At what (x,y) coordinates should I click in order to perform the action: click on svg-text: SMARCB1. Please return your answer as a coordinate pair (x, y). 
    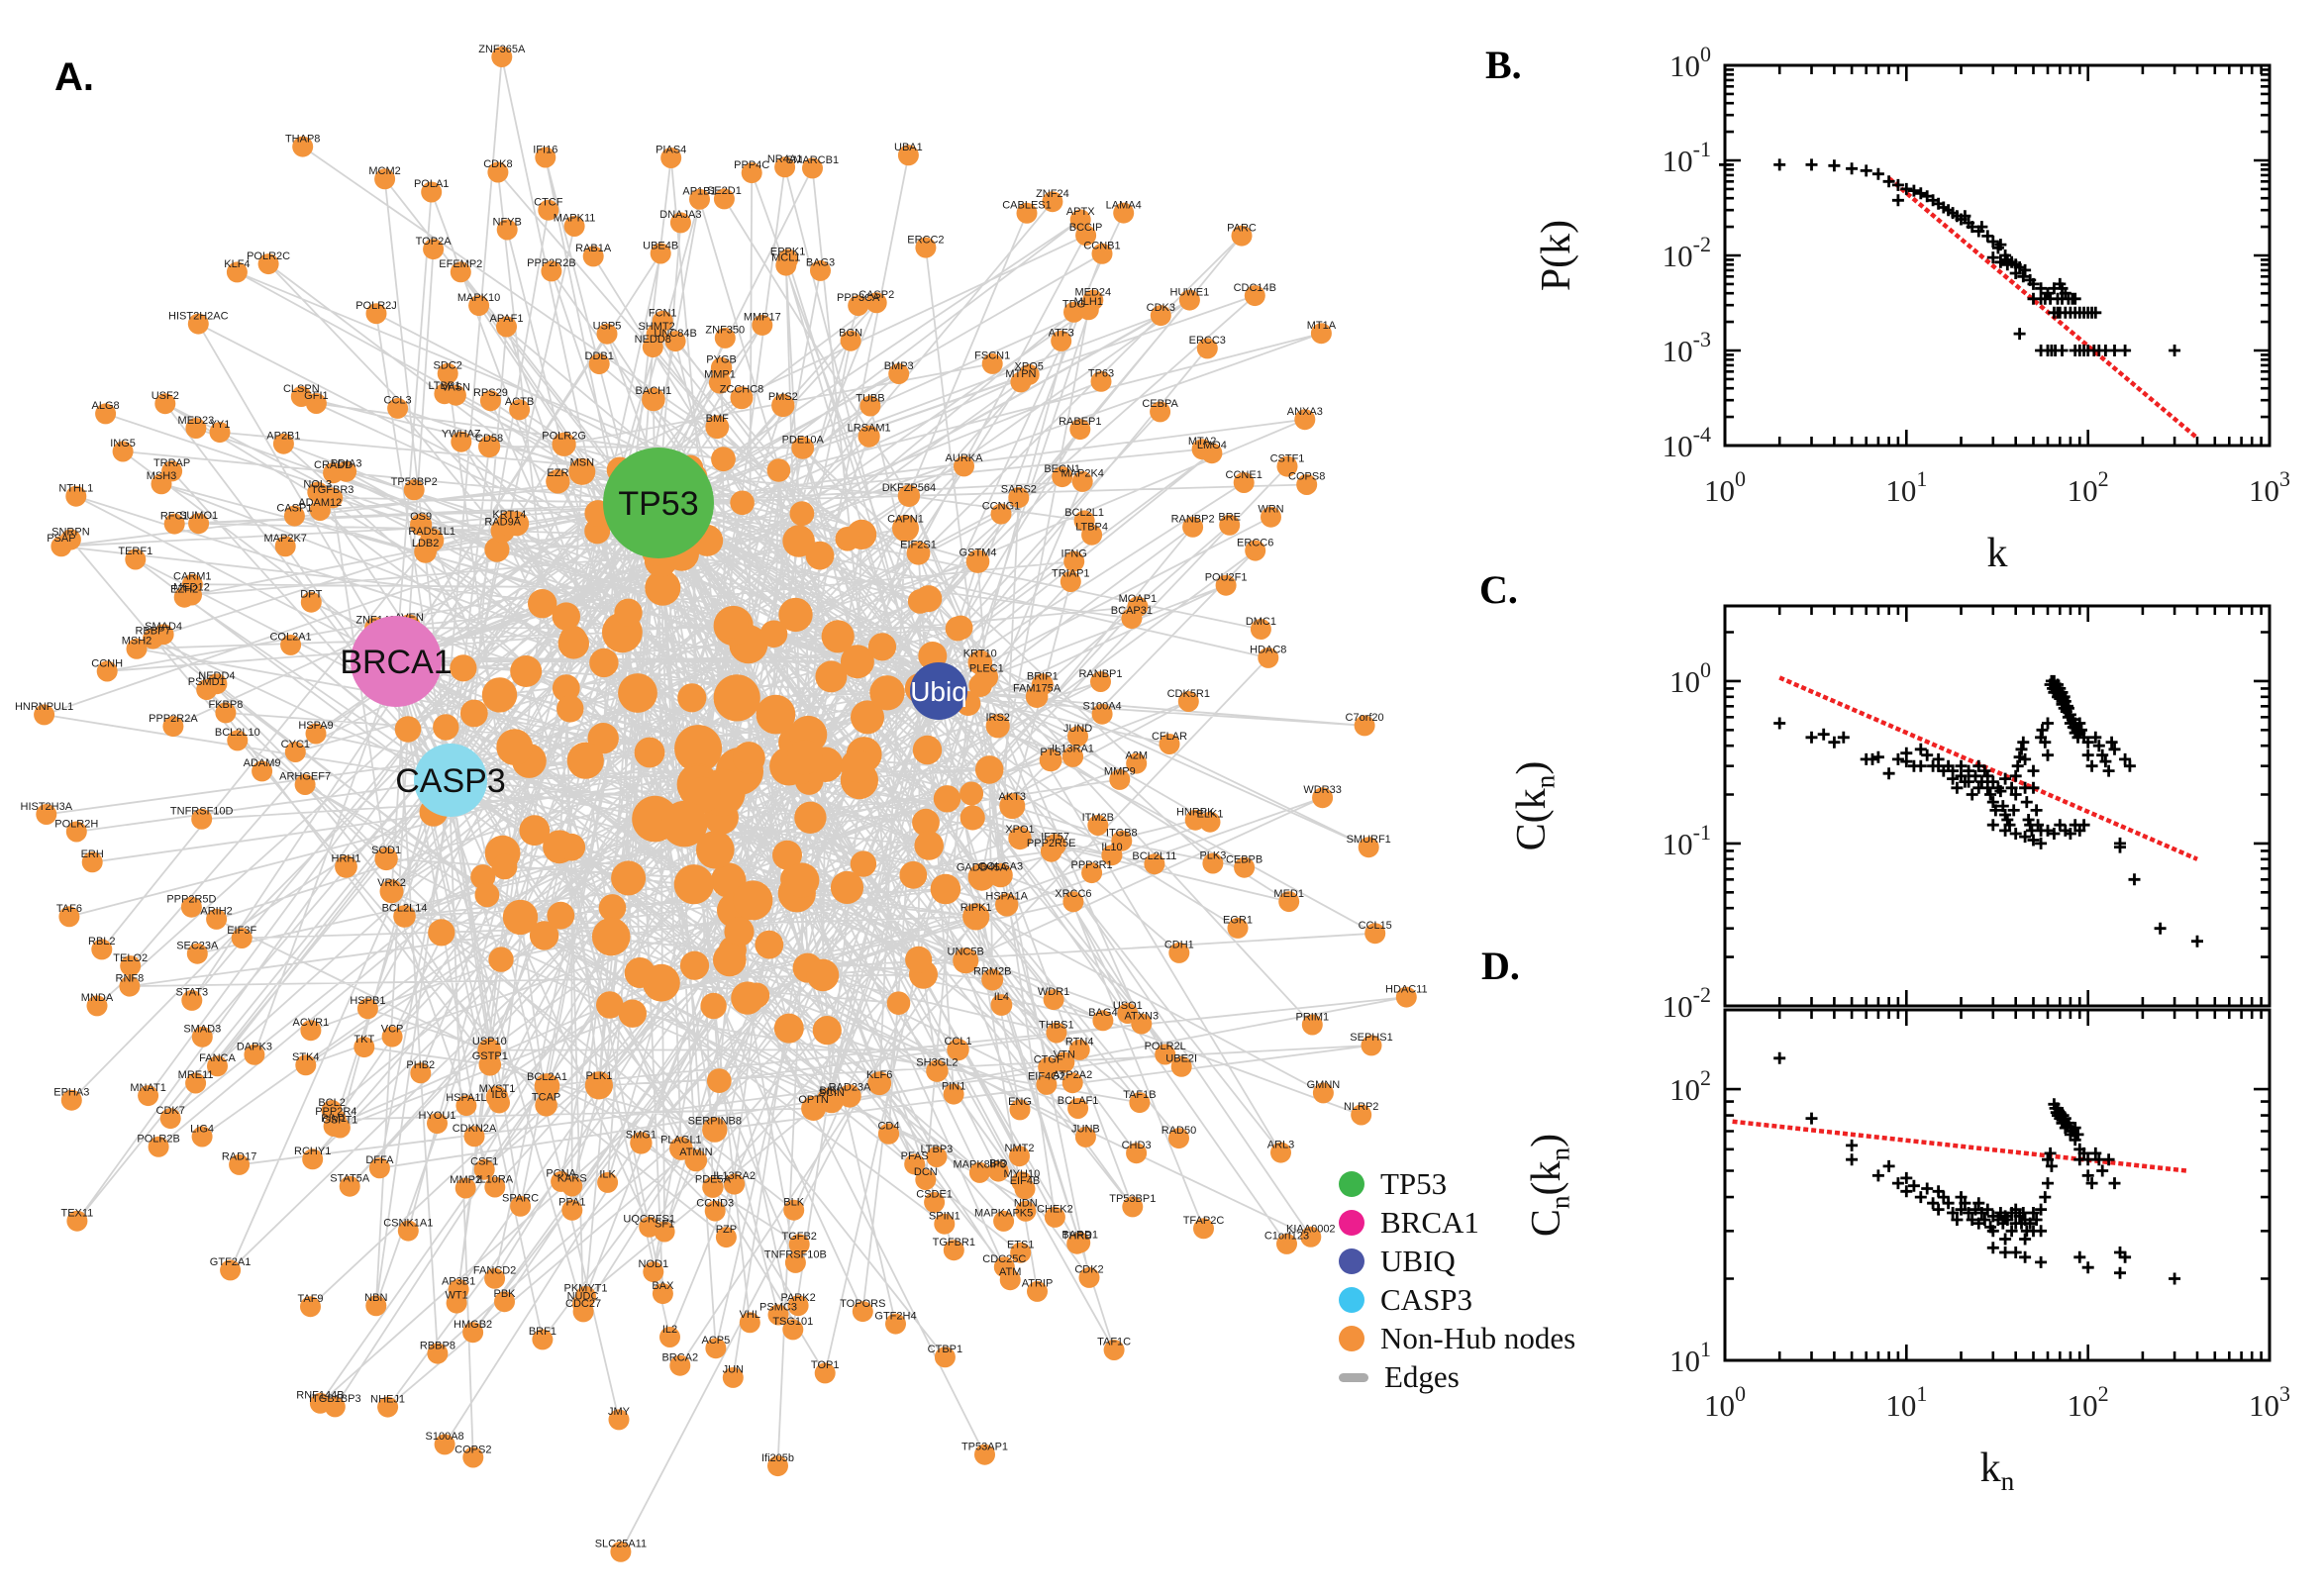
    Looking at the image, I should click on (812, 160).